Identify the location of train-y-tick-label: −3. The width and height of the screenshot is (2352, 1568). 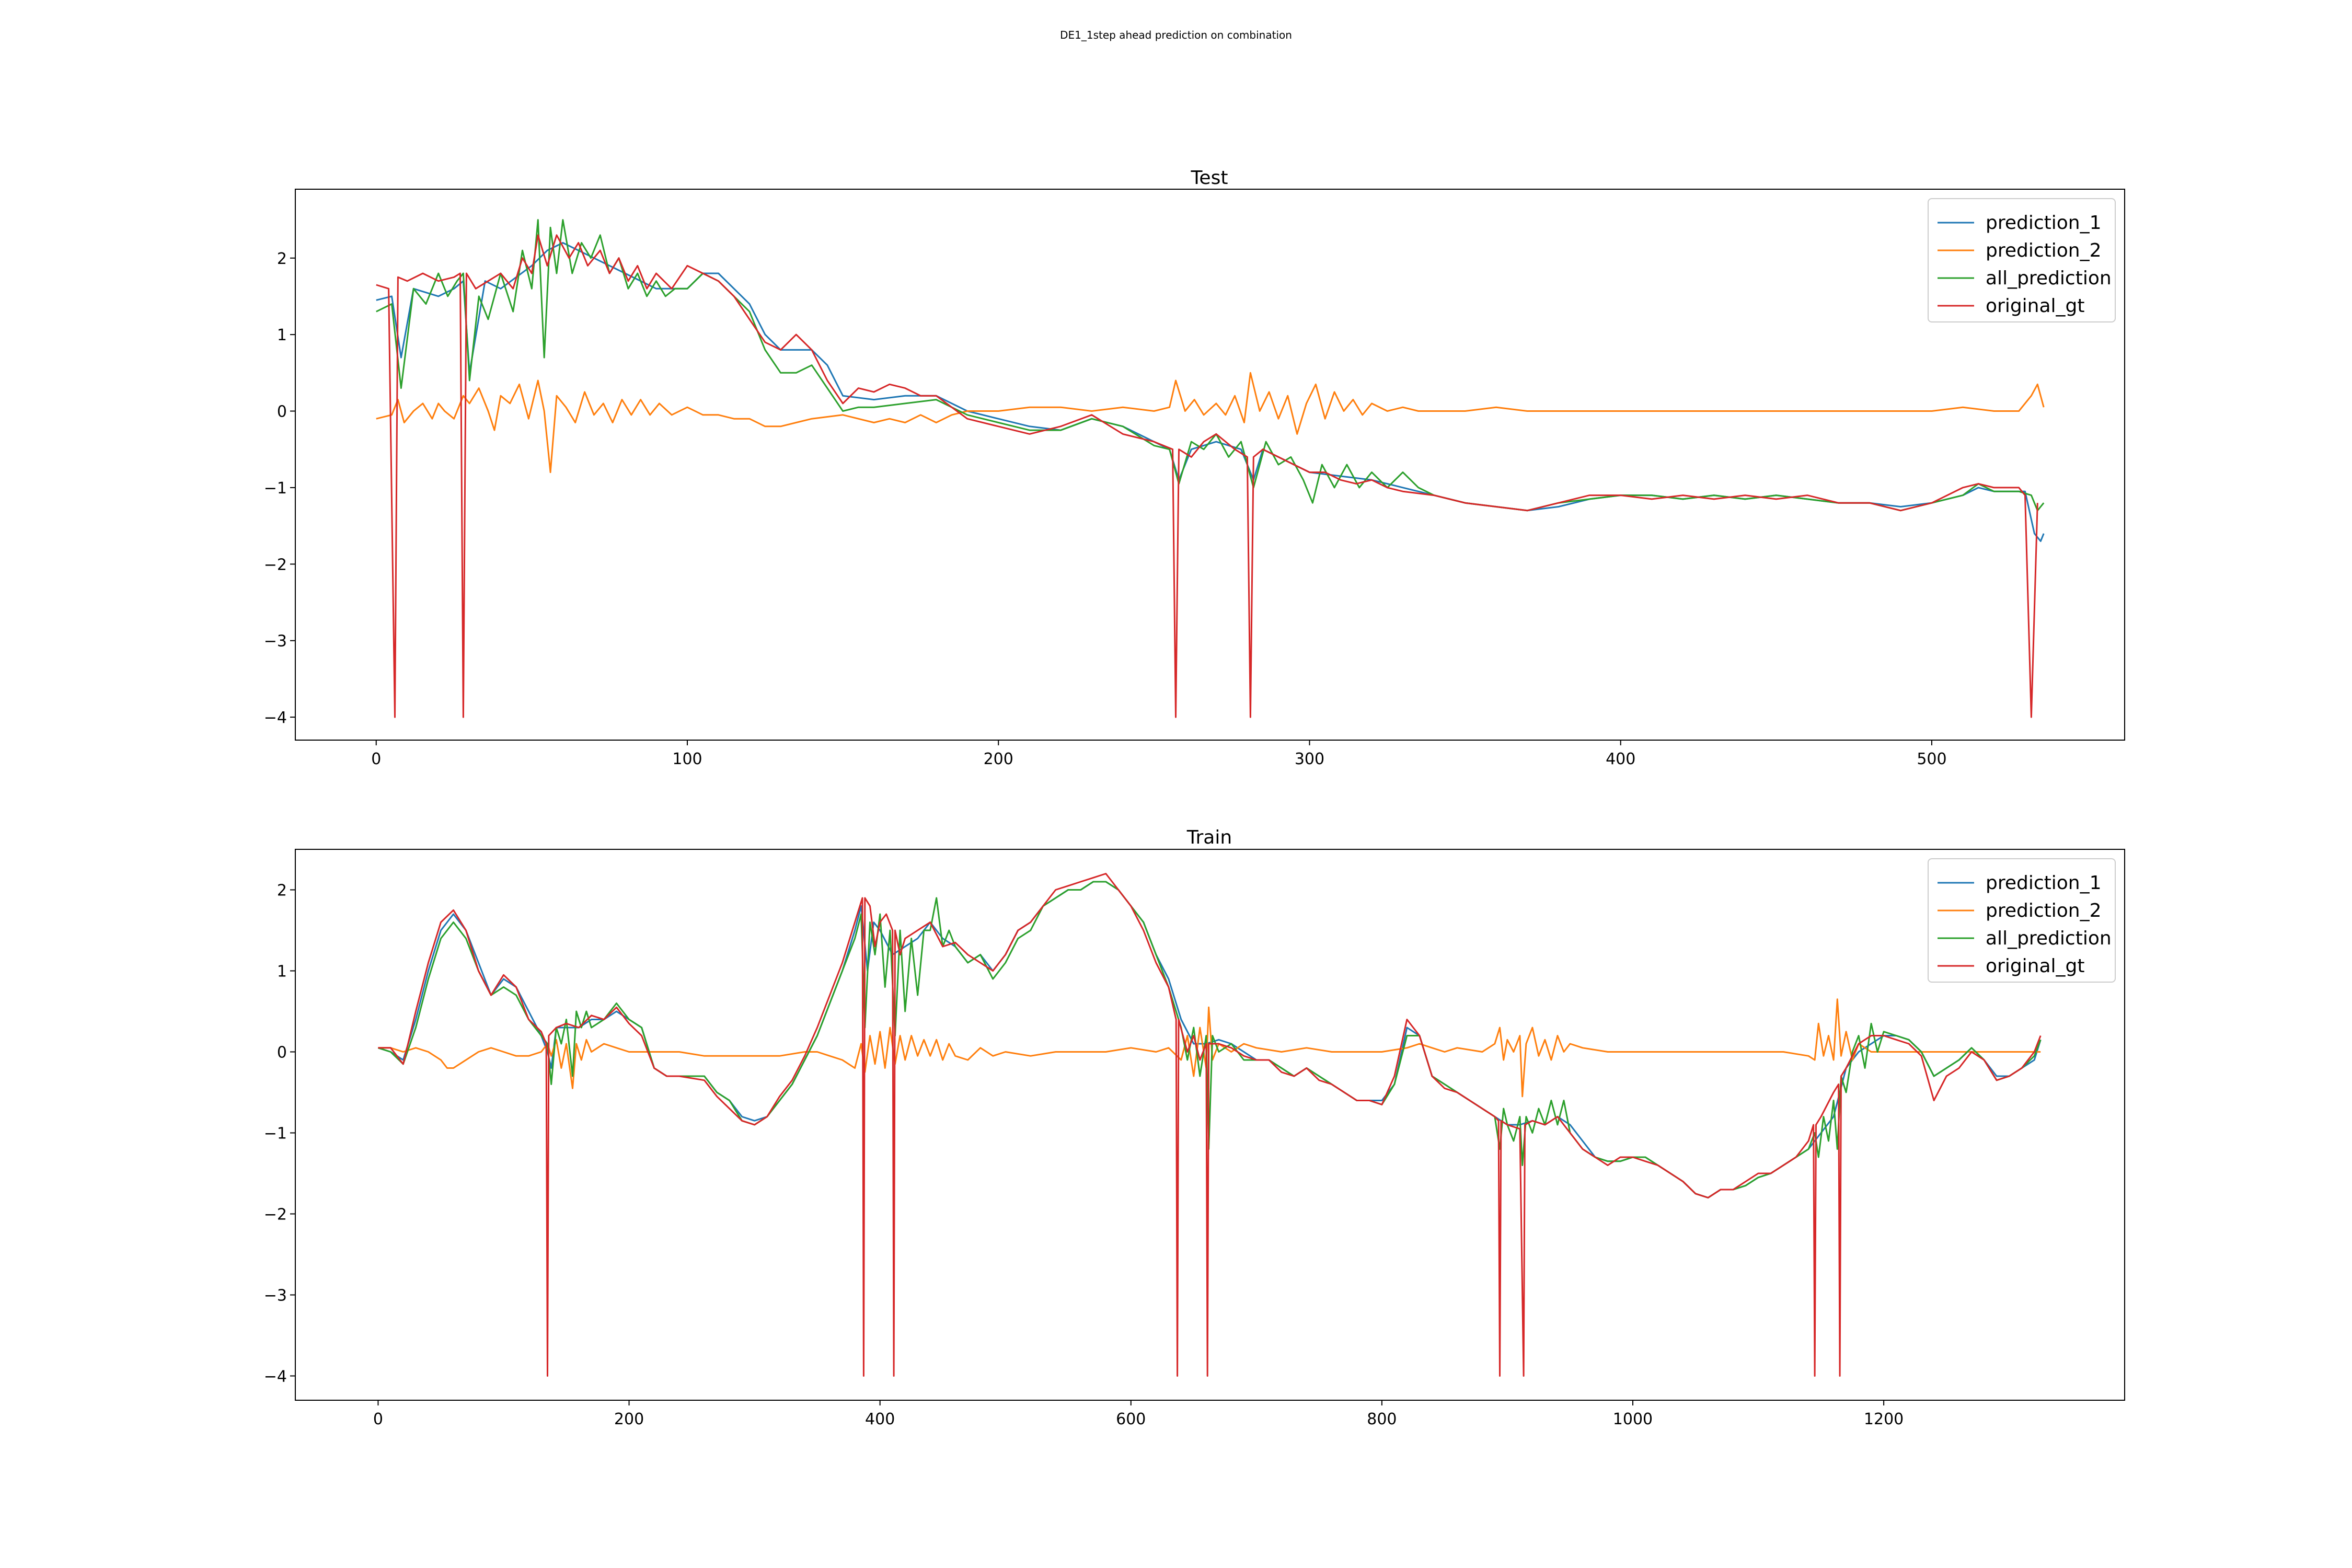
(275, 1296).